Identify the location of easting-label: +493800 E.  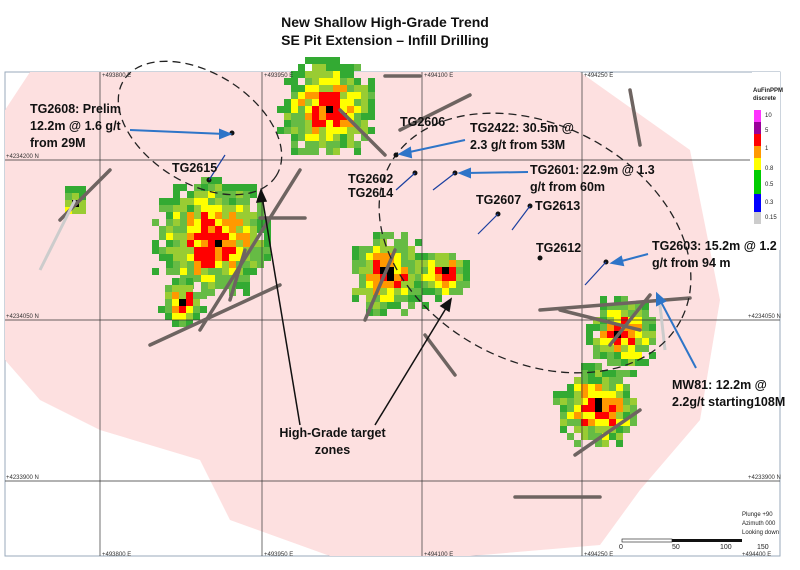
(117, 76).